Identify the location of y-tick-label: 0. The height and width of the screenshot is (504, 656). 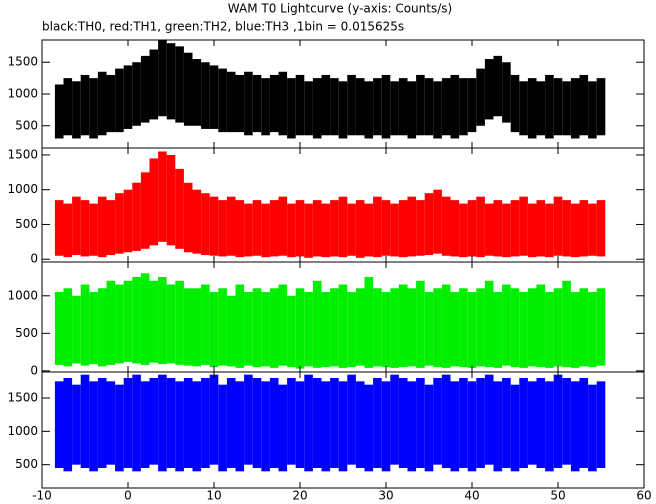
(34, 370).